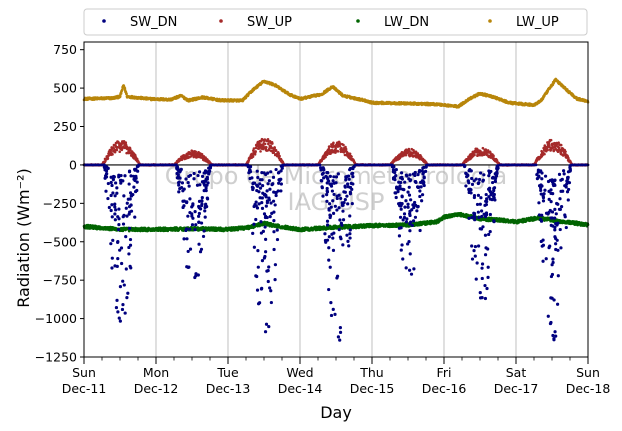 The width and height of the screenshot is (622, 431). I want to click on legend: SW_DN SW_UP LW_DN LW_UP, so click(335, 22).